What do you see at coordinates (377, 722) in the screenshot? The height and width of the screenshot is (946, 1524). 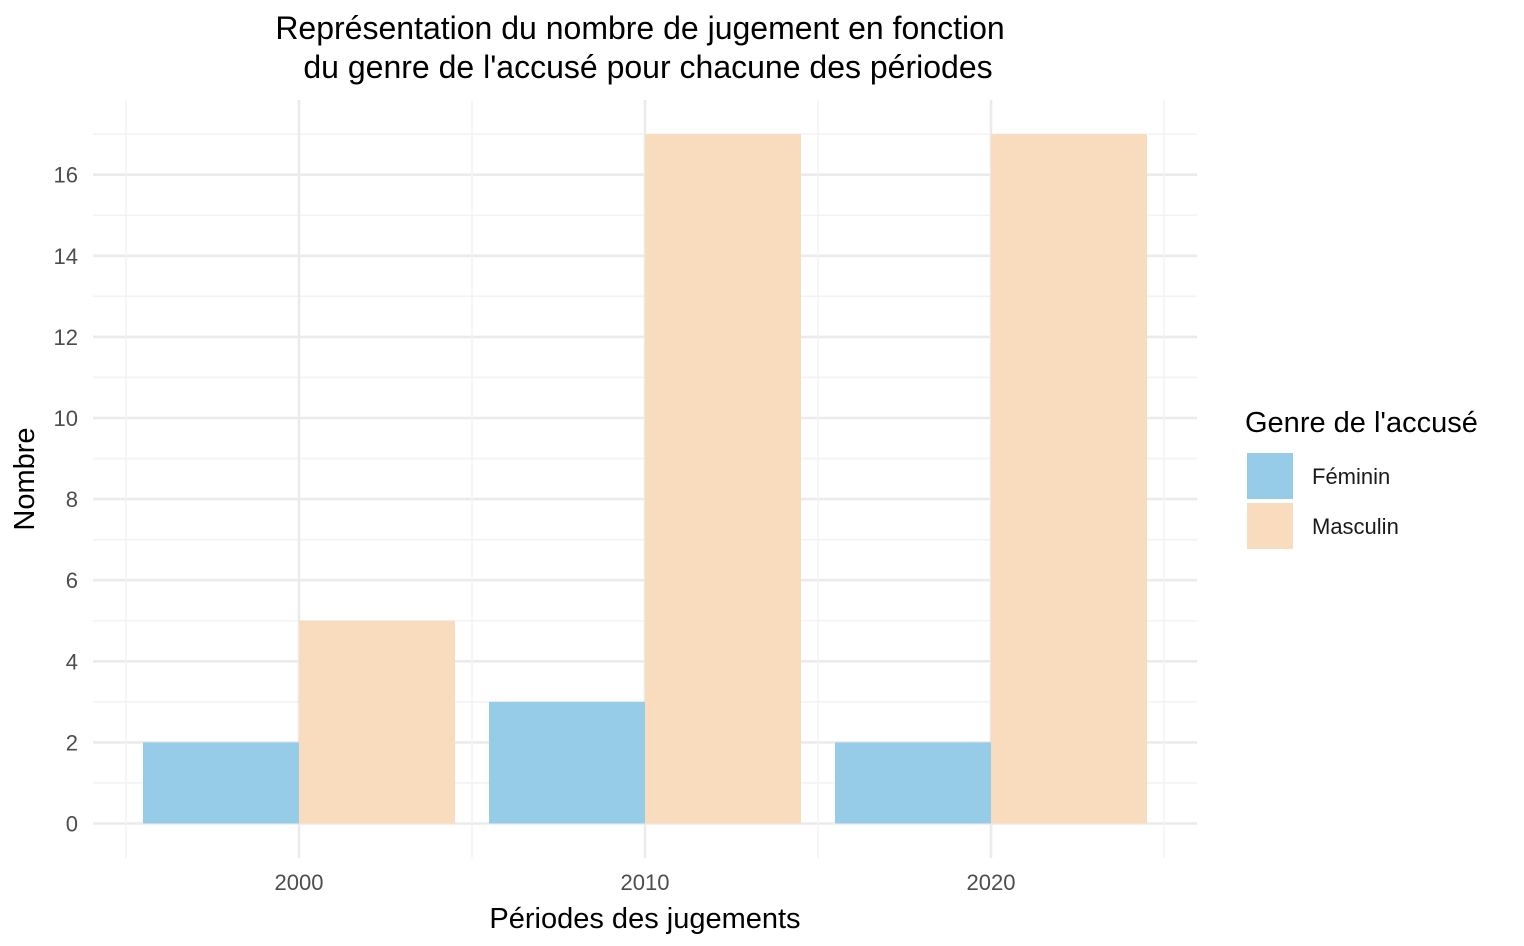 I see `bar-masculin-2000` at bounding box center [377, 722].